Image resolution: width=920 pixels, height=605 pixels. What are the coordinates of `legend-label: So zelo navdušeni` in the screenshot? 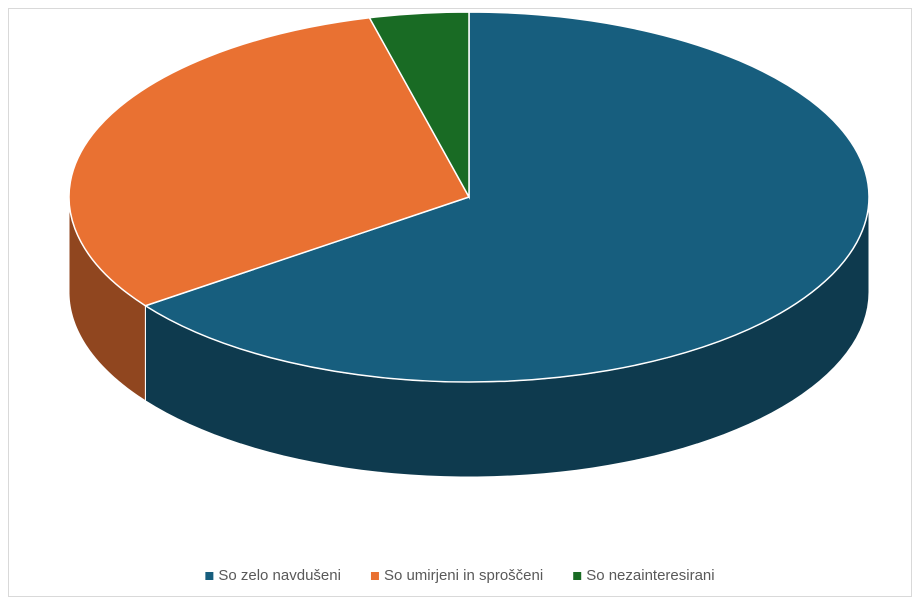 It's located at (279, 575).